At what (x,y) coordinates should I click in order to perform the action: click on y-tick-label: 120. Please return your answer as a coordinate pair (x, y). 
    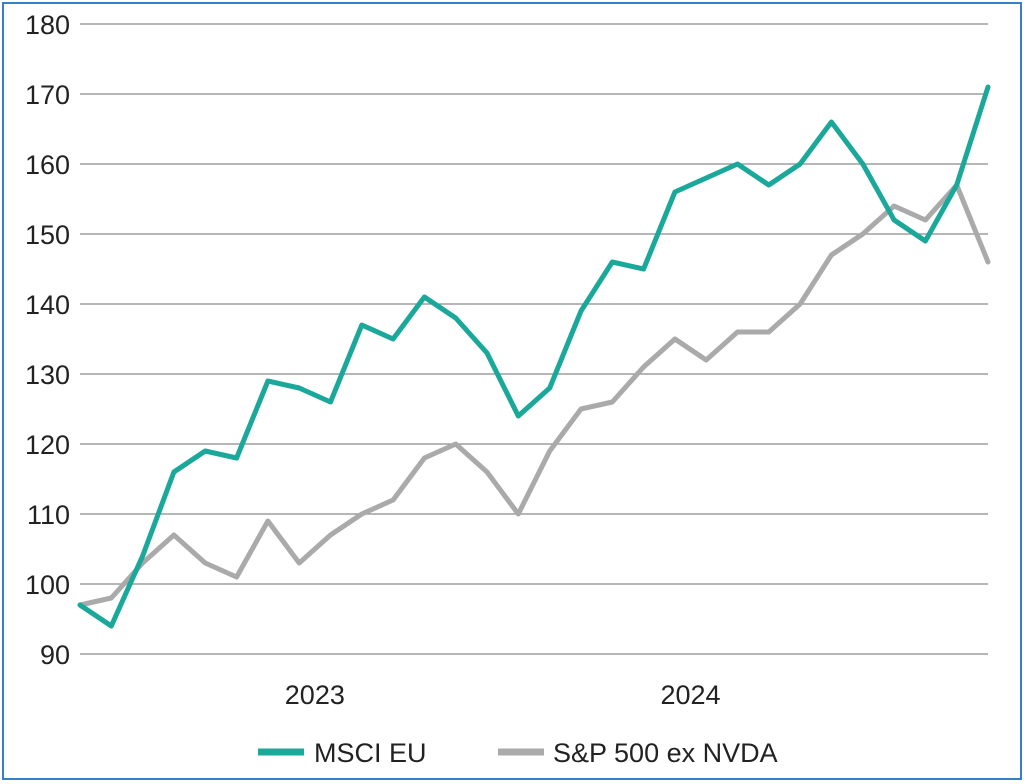
    Looking at the image, I should click on (47, 445).